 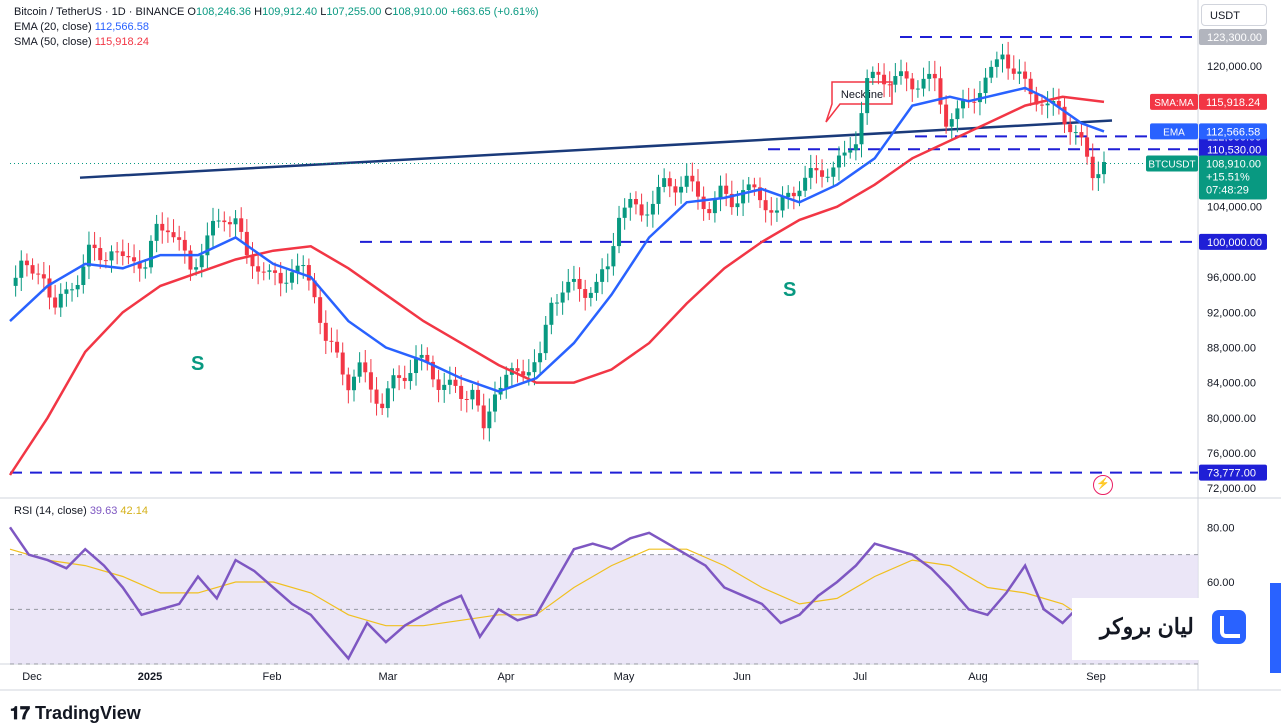 I want to click on tradingview-logo: 𝟏𝟕 TradingView, so click(x=75, y=713).